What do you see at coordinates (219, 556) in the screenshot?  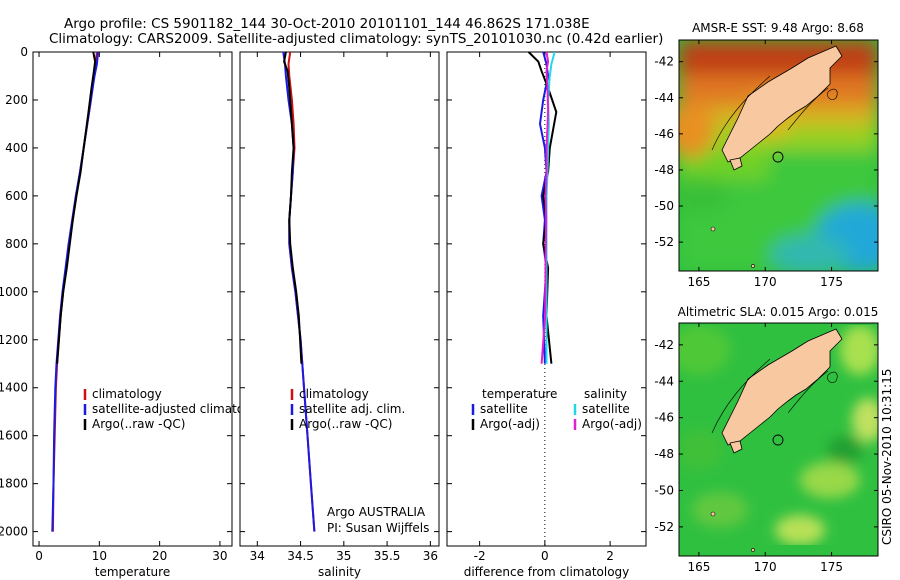 I see `x-tick-label: 30` at bounding box center [219, 556].